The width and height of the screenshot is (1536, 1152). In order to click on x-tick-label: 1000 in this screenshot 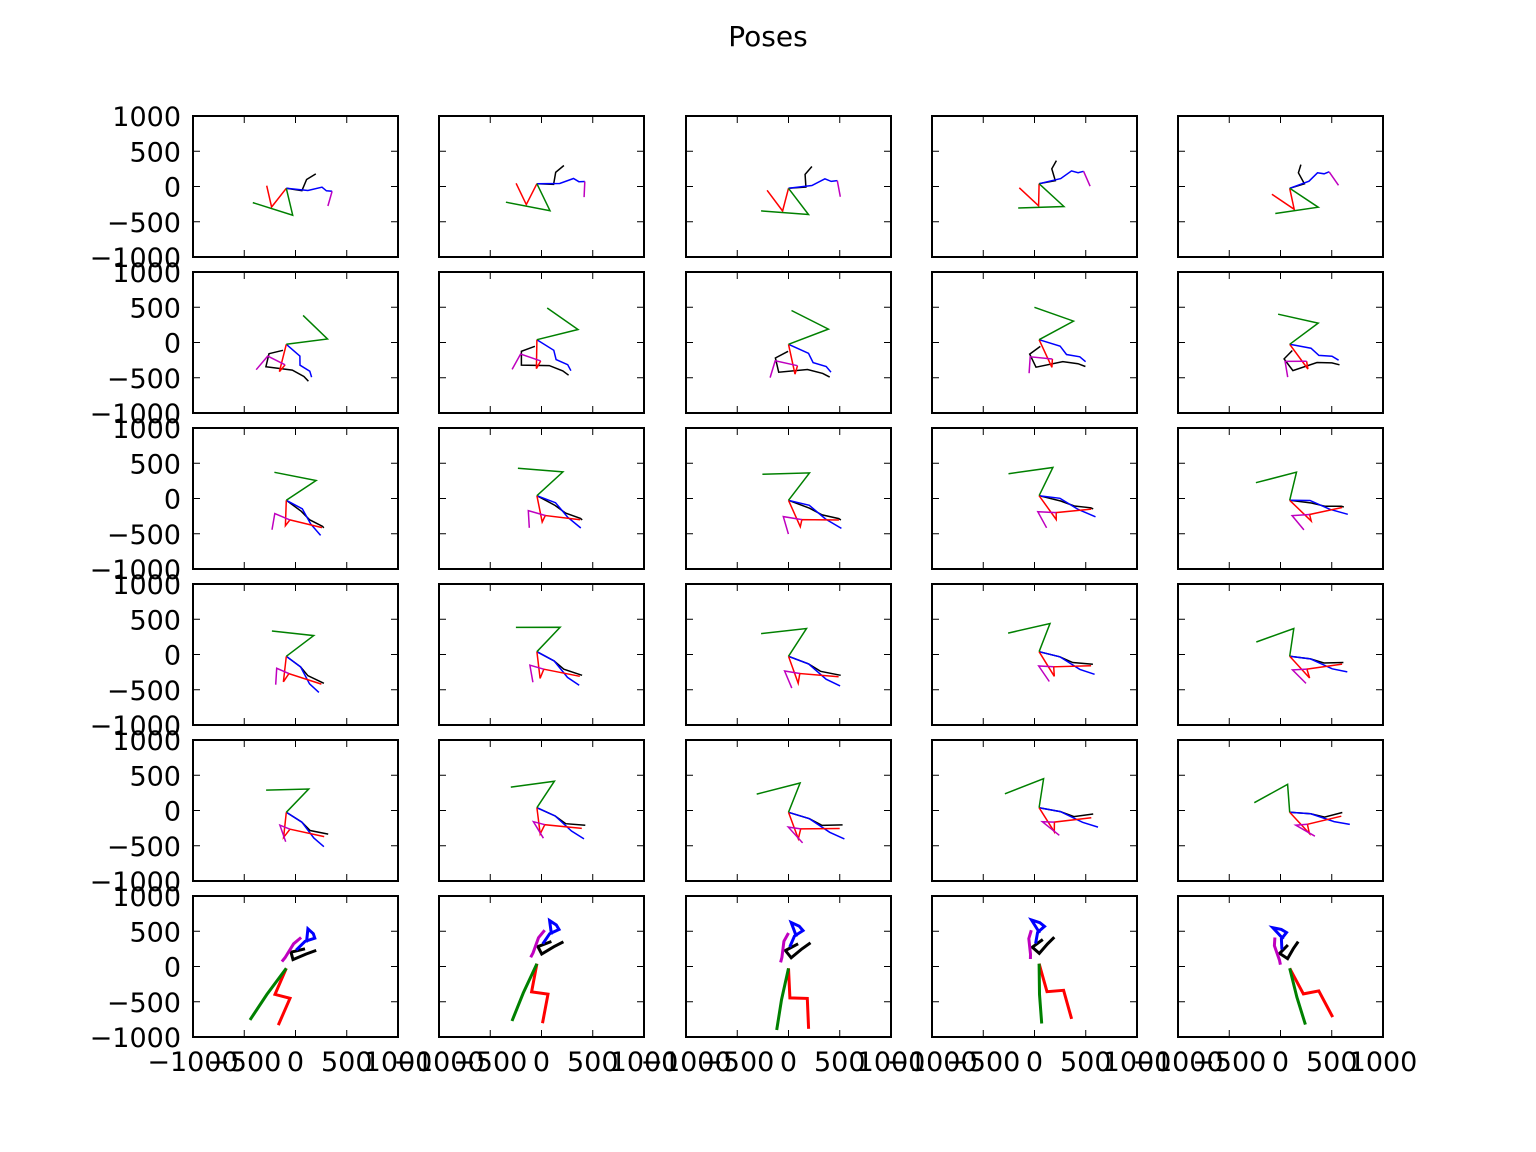, I will do `click(1383, 1062)`.